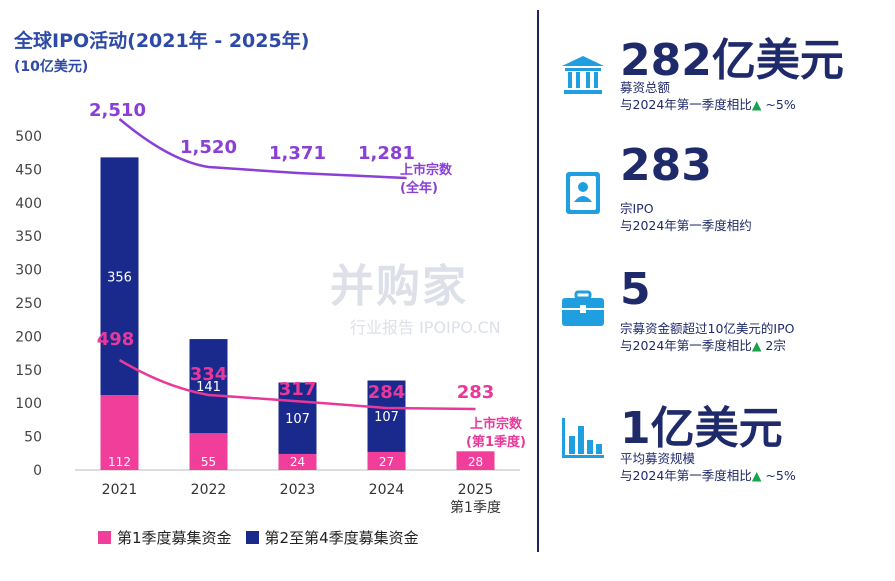 The image size is (895, 581). Describe the element at coordinates (28, 137) in the screenshot. I see `y-tick-label: 500` at that location.